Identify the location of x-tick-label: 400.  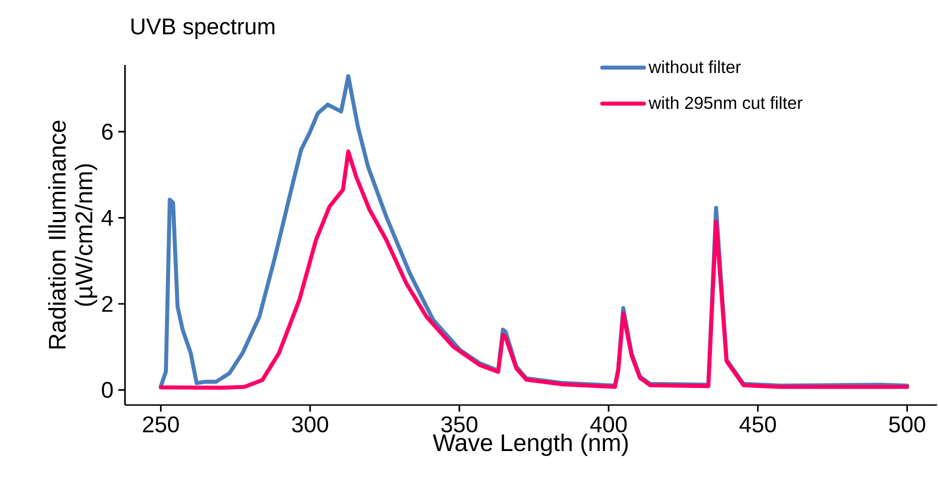
(608, 424).